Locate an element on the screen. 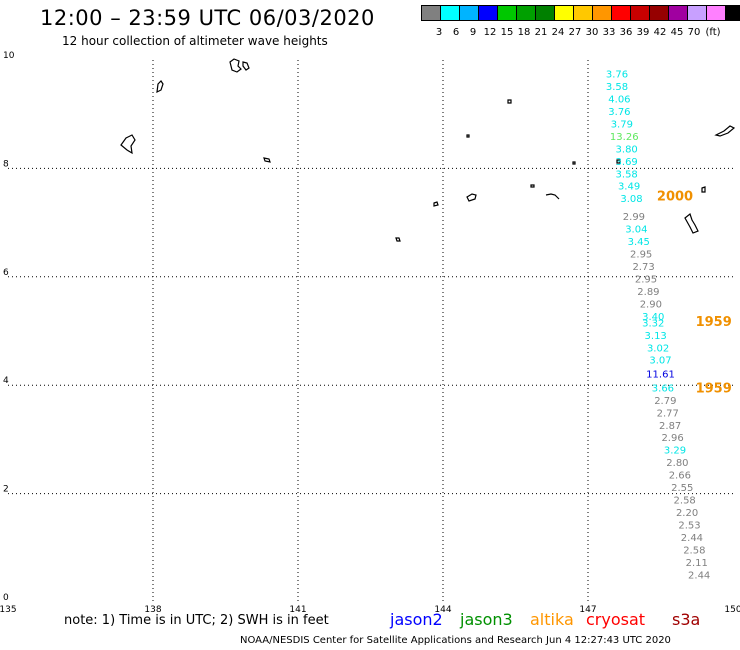  wave-height-value: 3.40 is located at coordinates (653, 317).